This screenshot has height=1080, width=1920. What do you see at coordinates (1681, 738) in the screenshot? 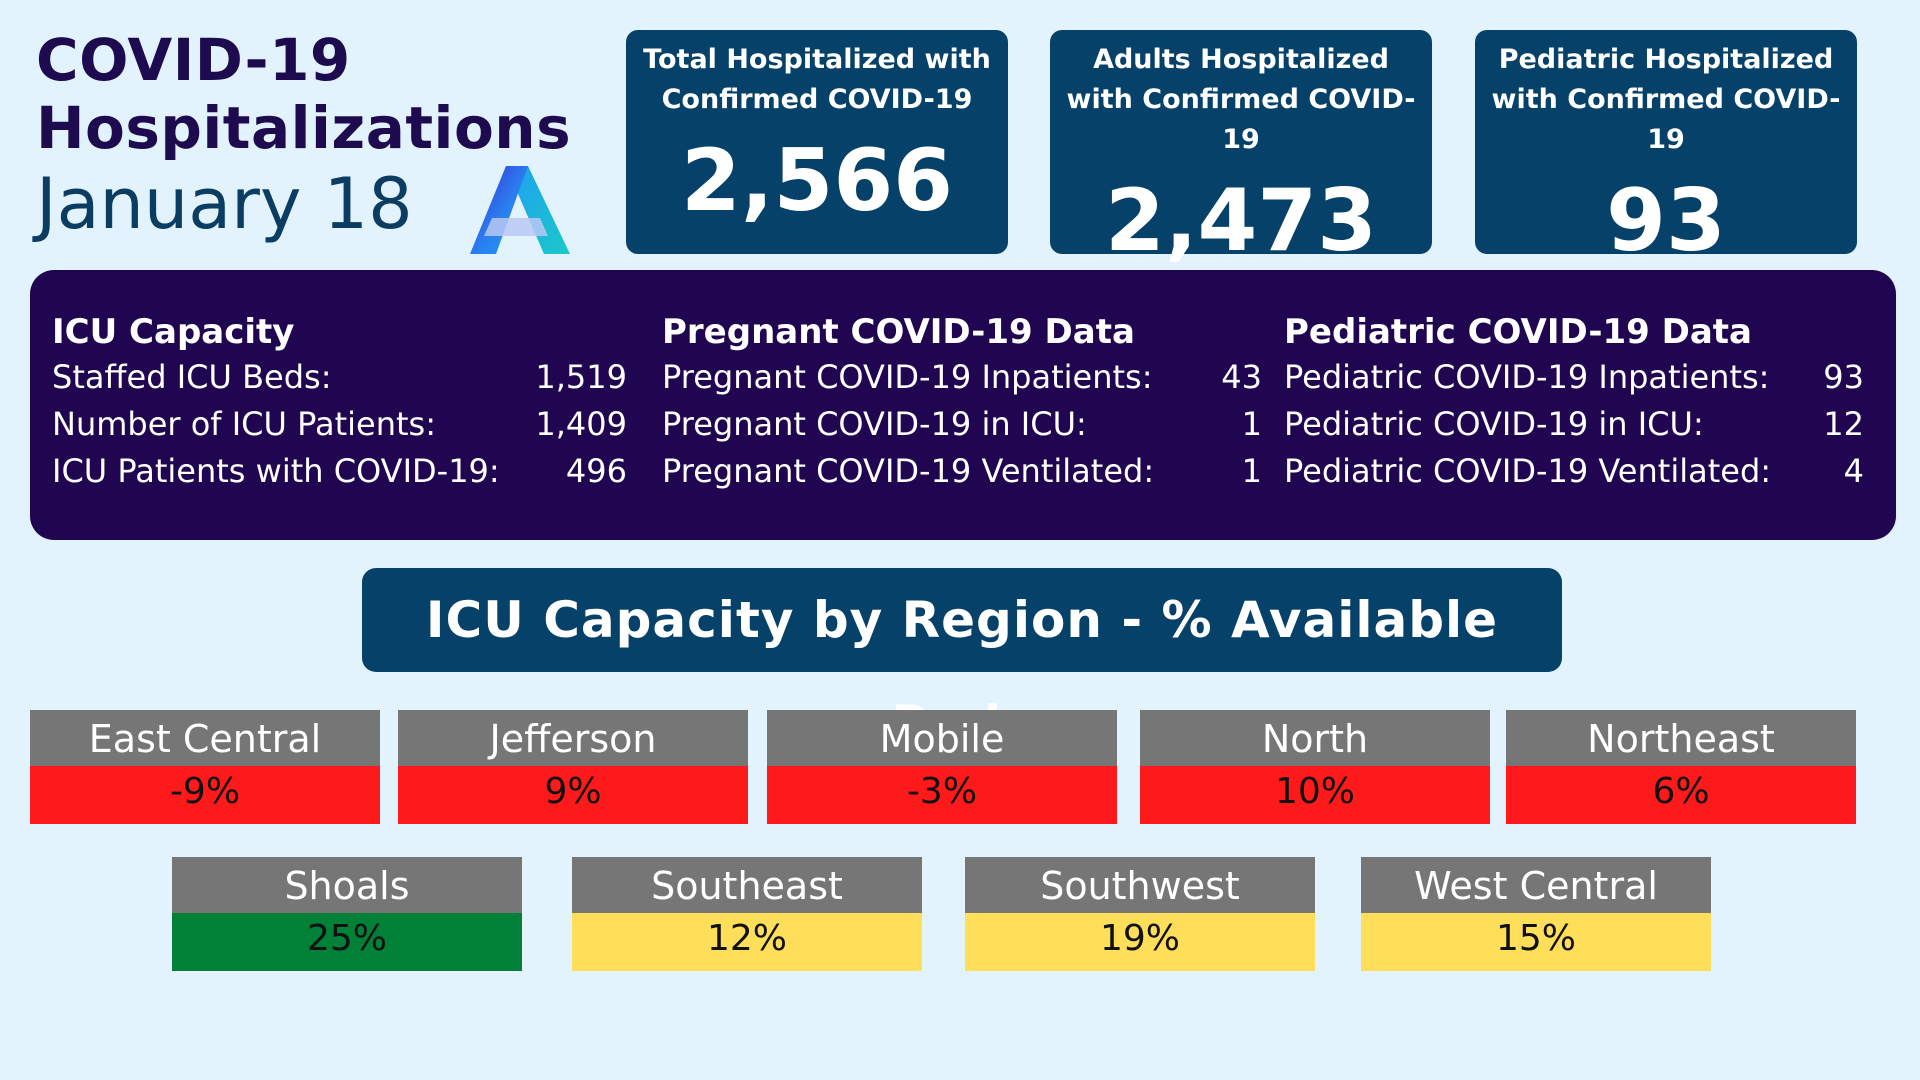
I see `region-name: Northeast` at bounding box center [1681, 738].